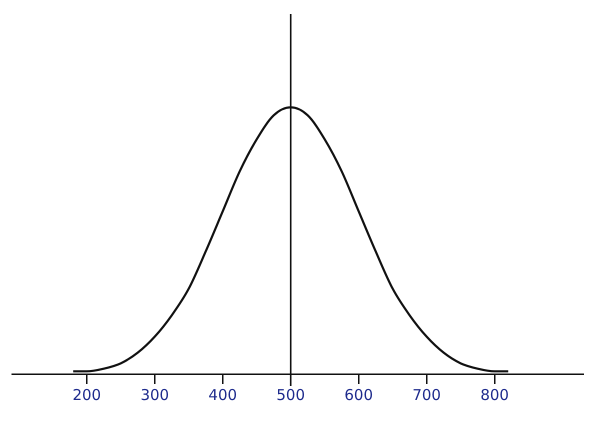 Image resolution: width=599 pixels, height=423 pixels. What do you see at coordinates (494, 395) in the screenshot?
I see `x-tick-label: 800` at bounding box center [494, 395].